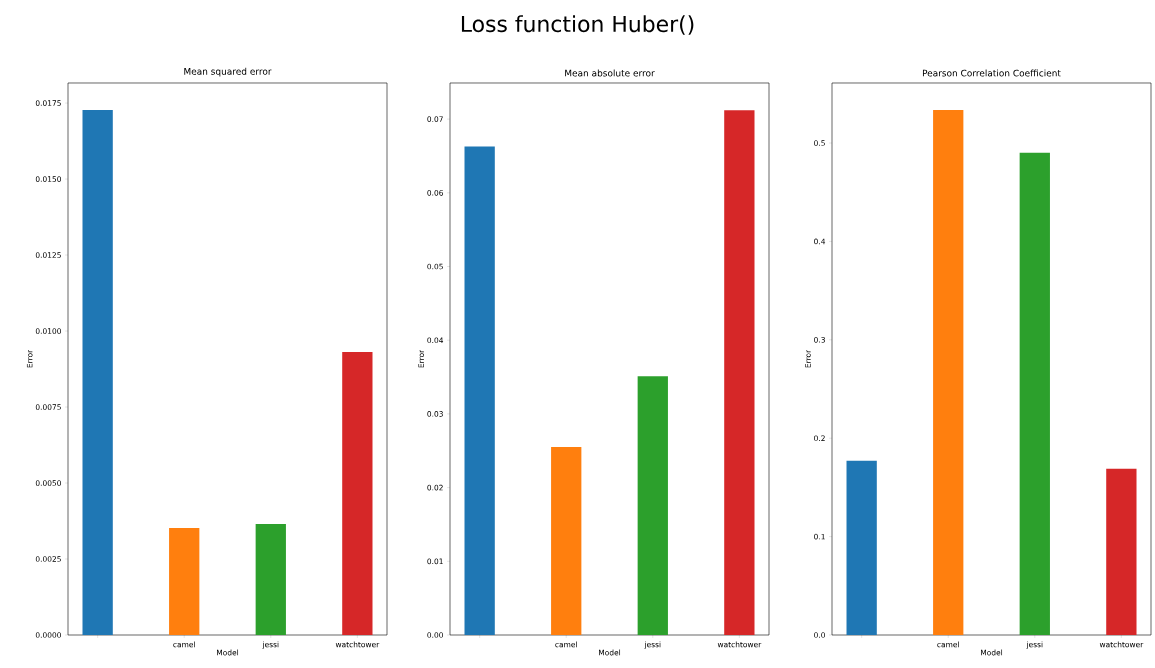 Image resolution: width=1155 pixels, height=668 pixels. Describe the element at coordinates (991, 73) in the screenshot. I see `chart-title: Pearson Correlation Coefficient` at that location.